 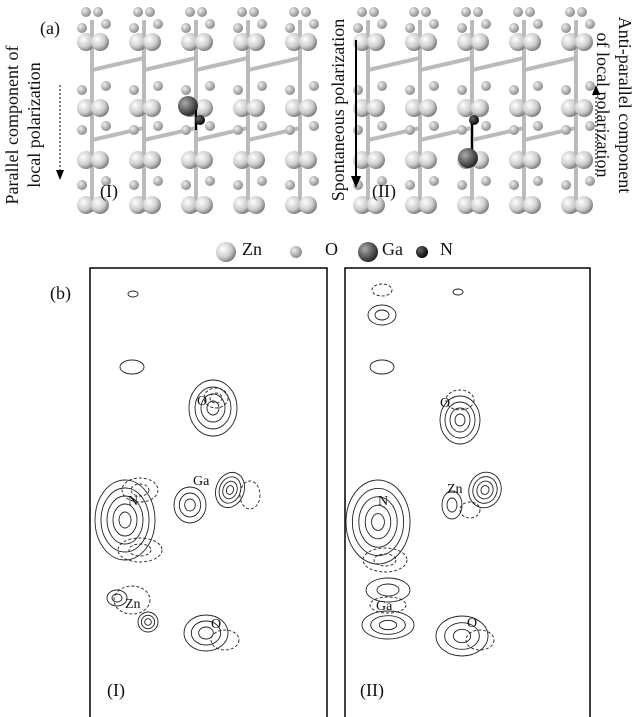 I want to click on atom-label: Zn, so click(x=133, y=604).